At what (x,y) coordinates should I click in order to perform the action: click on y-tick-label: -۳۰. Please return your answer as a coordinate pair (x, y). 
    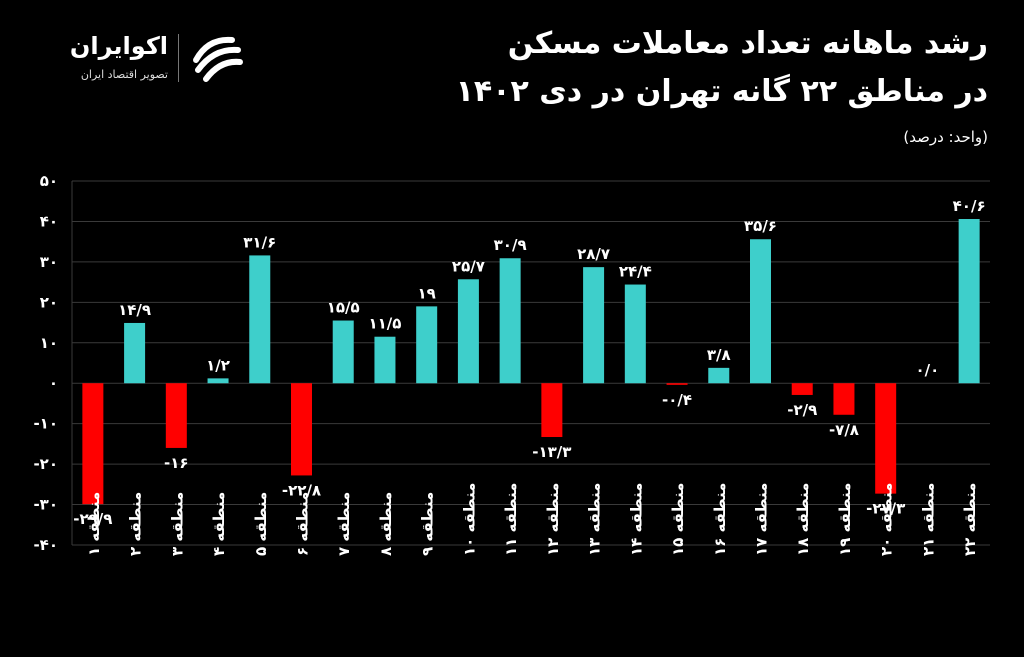
    Looking at the image, I should click on (45, 505).